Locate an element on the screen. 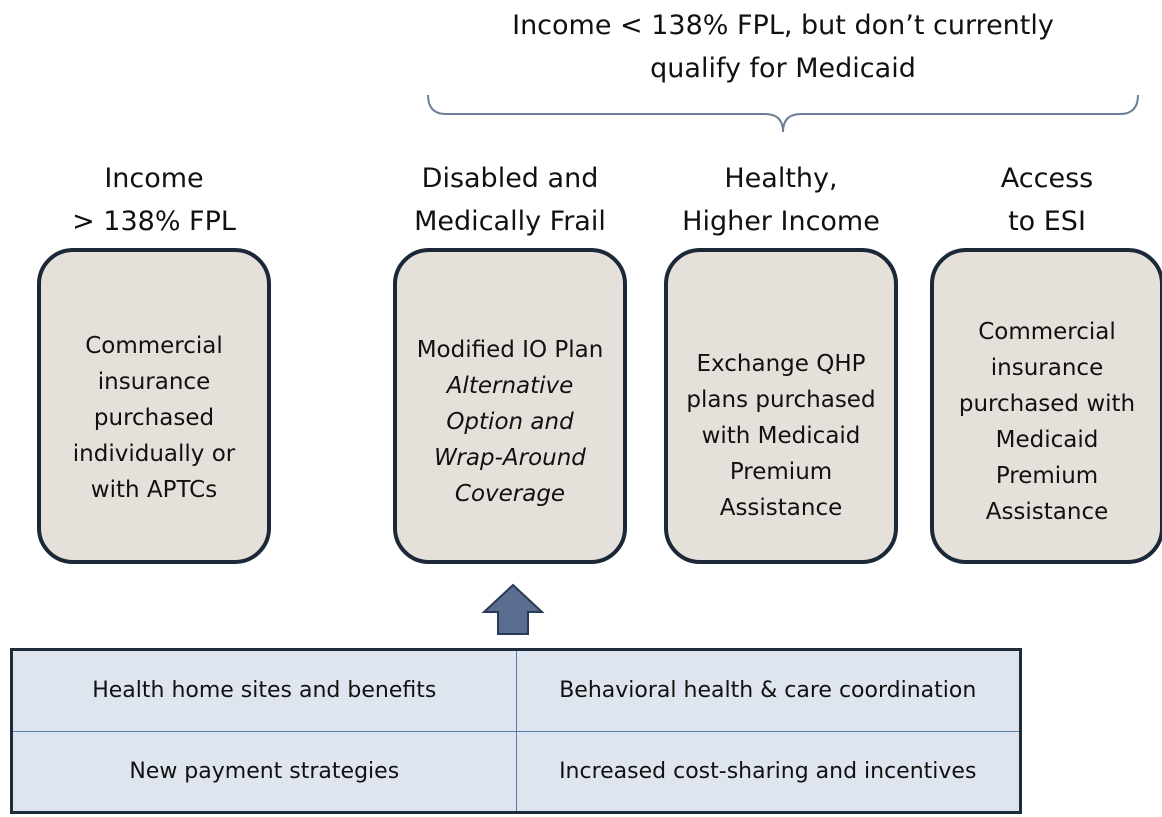 The width and height of the screenshot is (1162, 817). table-cell: New payment strategies is located at coordinates (264, 771).